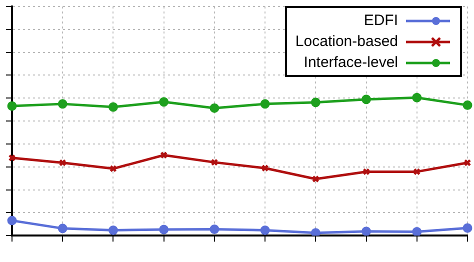 The height and width of the screenshot is (262, 474). Describe the element at coordinates (351, 63) in the screenshot. I see `legend-label: Interface-level` at that location.